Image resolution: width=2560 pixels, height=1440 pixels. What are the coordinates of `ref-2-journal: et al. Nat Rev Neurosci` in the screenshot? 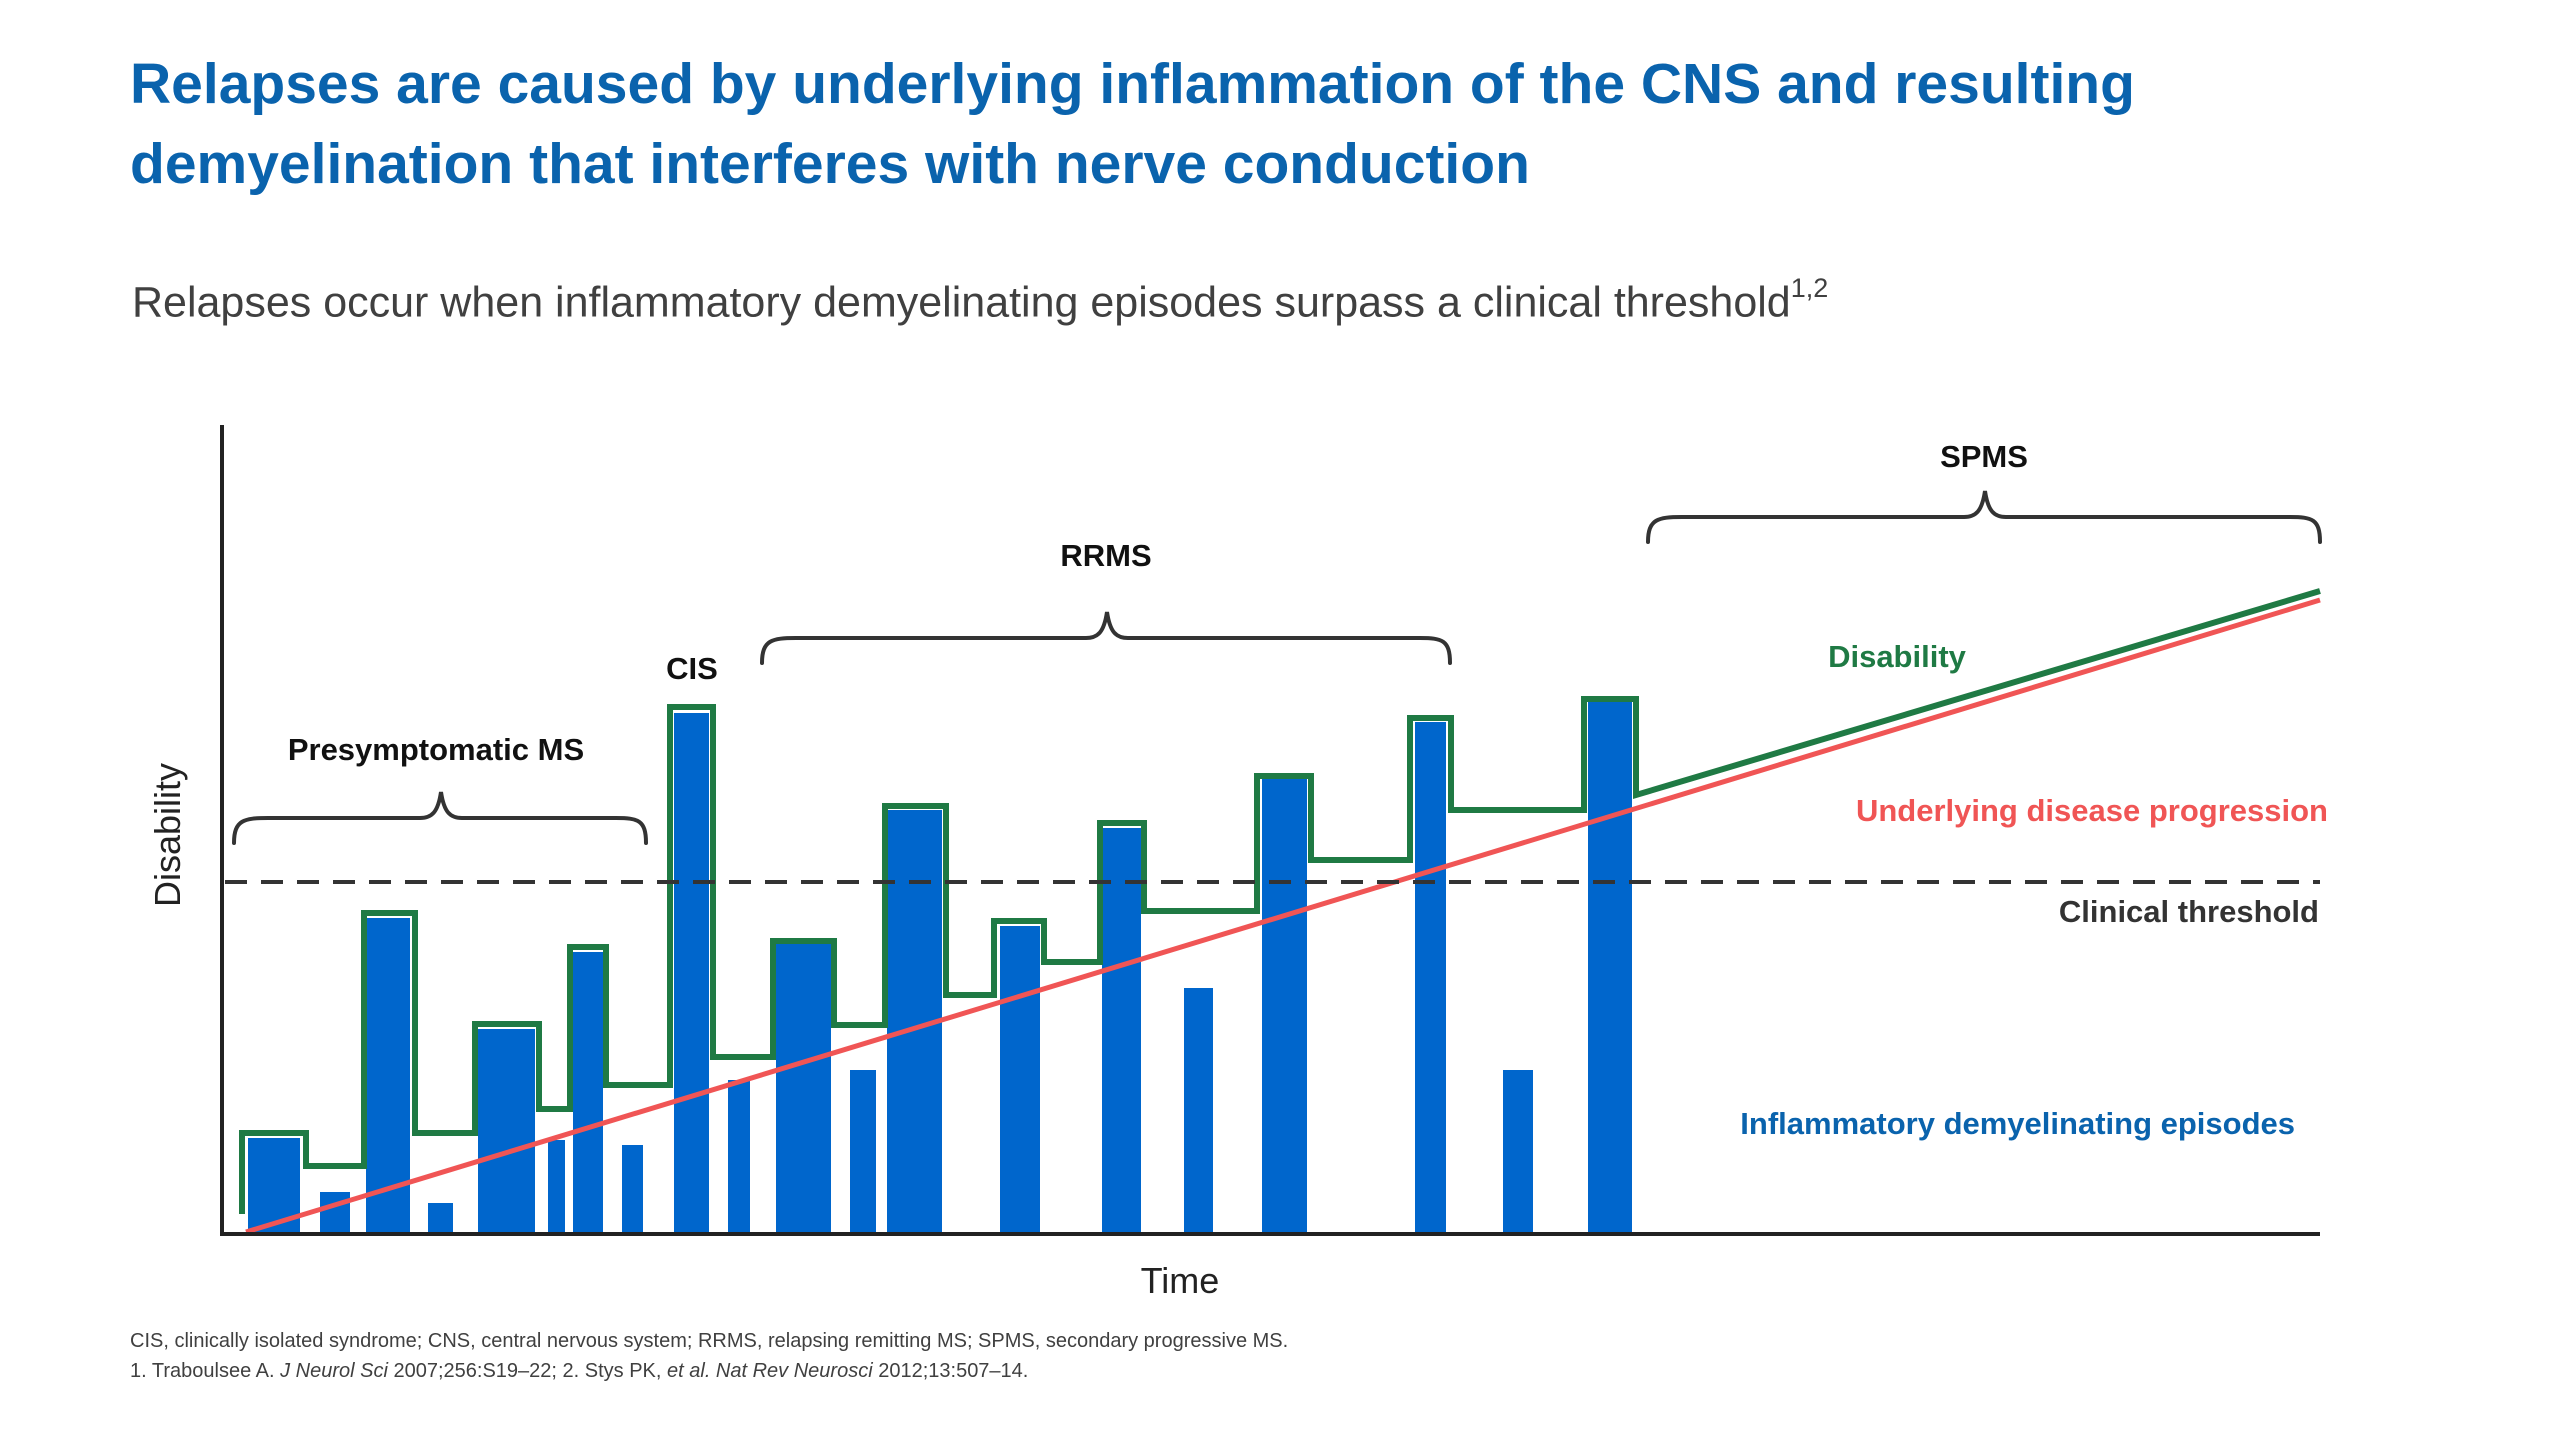 It's located at (770, 1371).